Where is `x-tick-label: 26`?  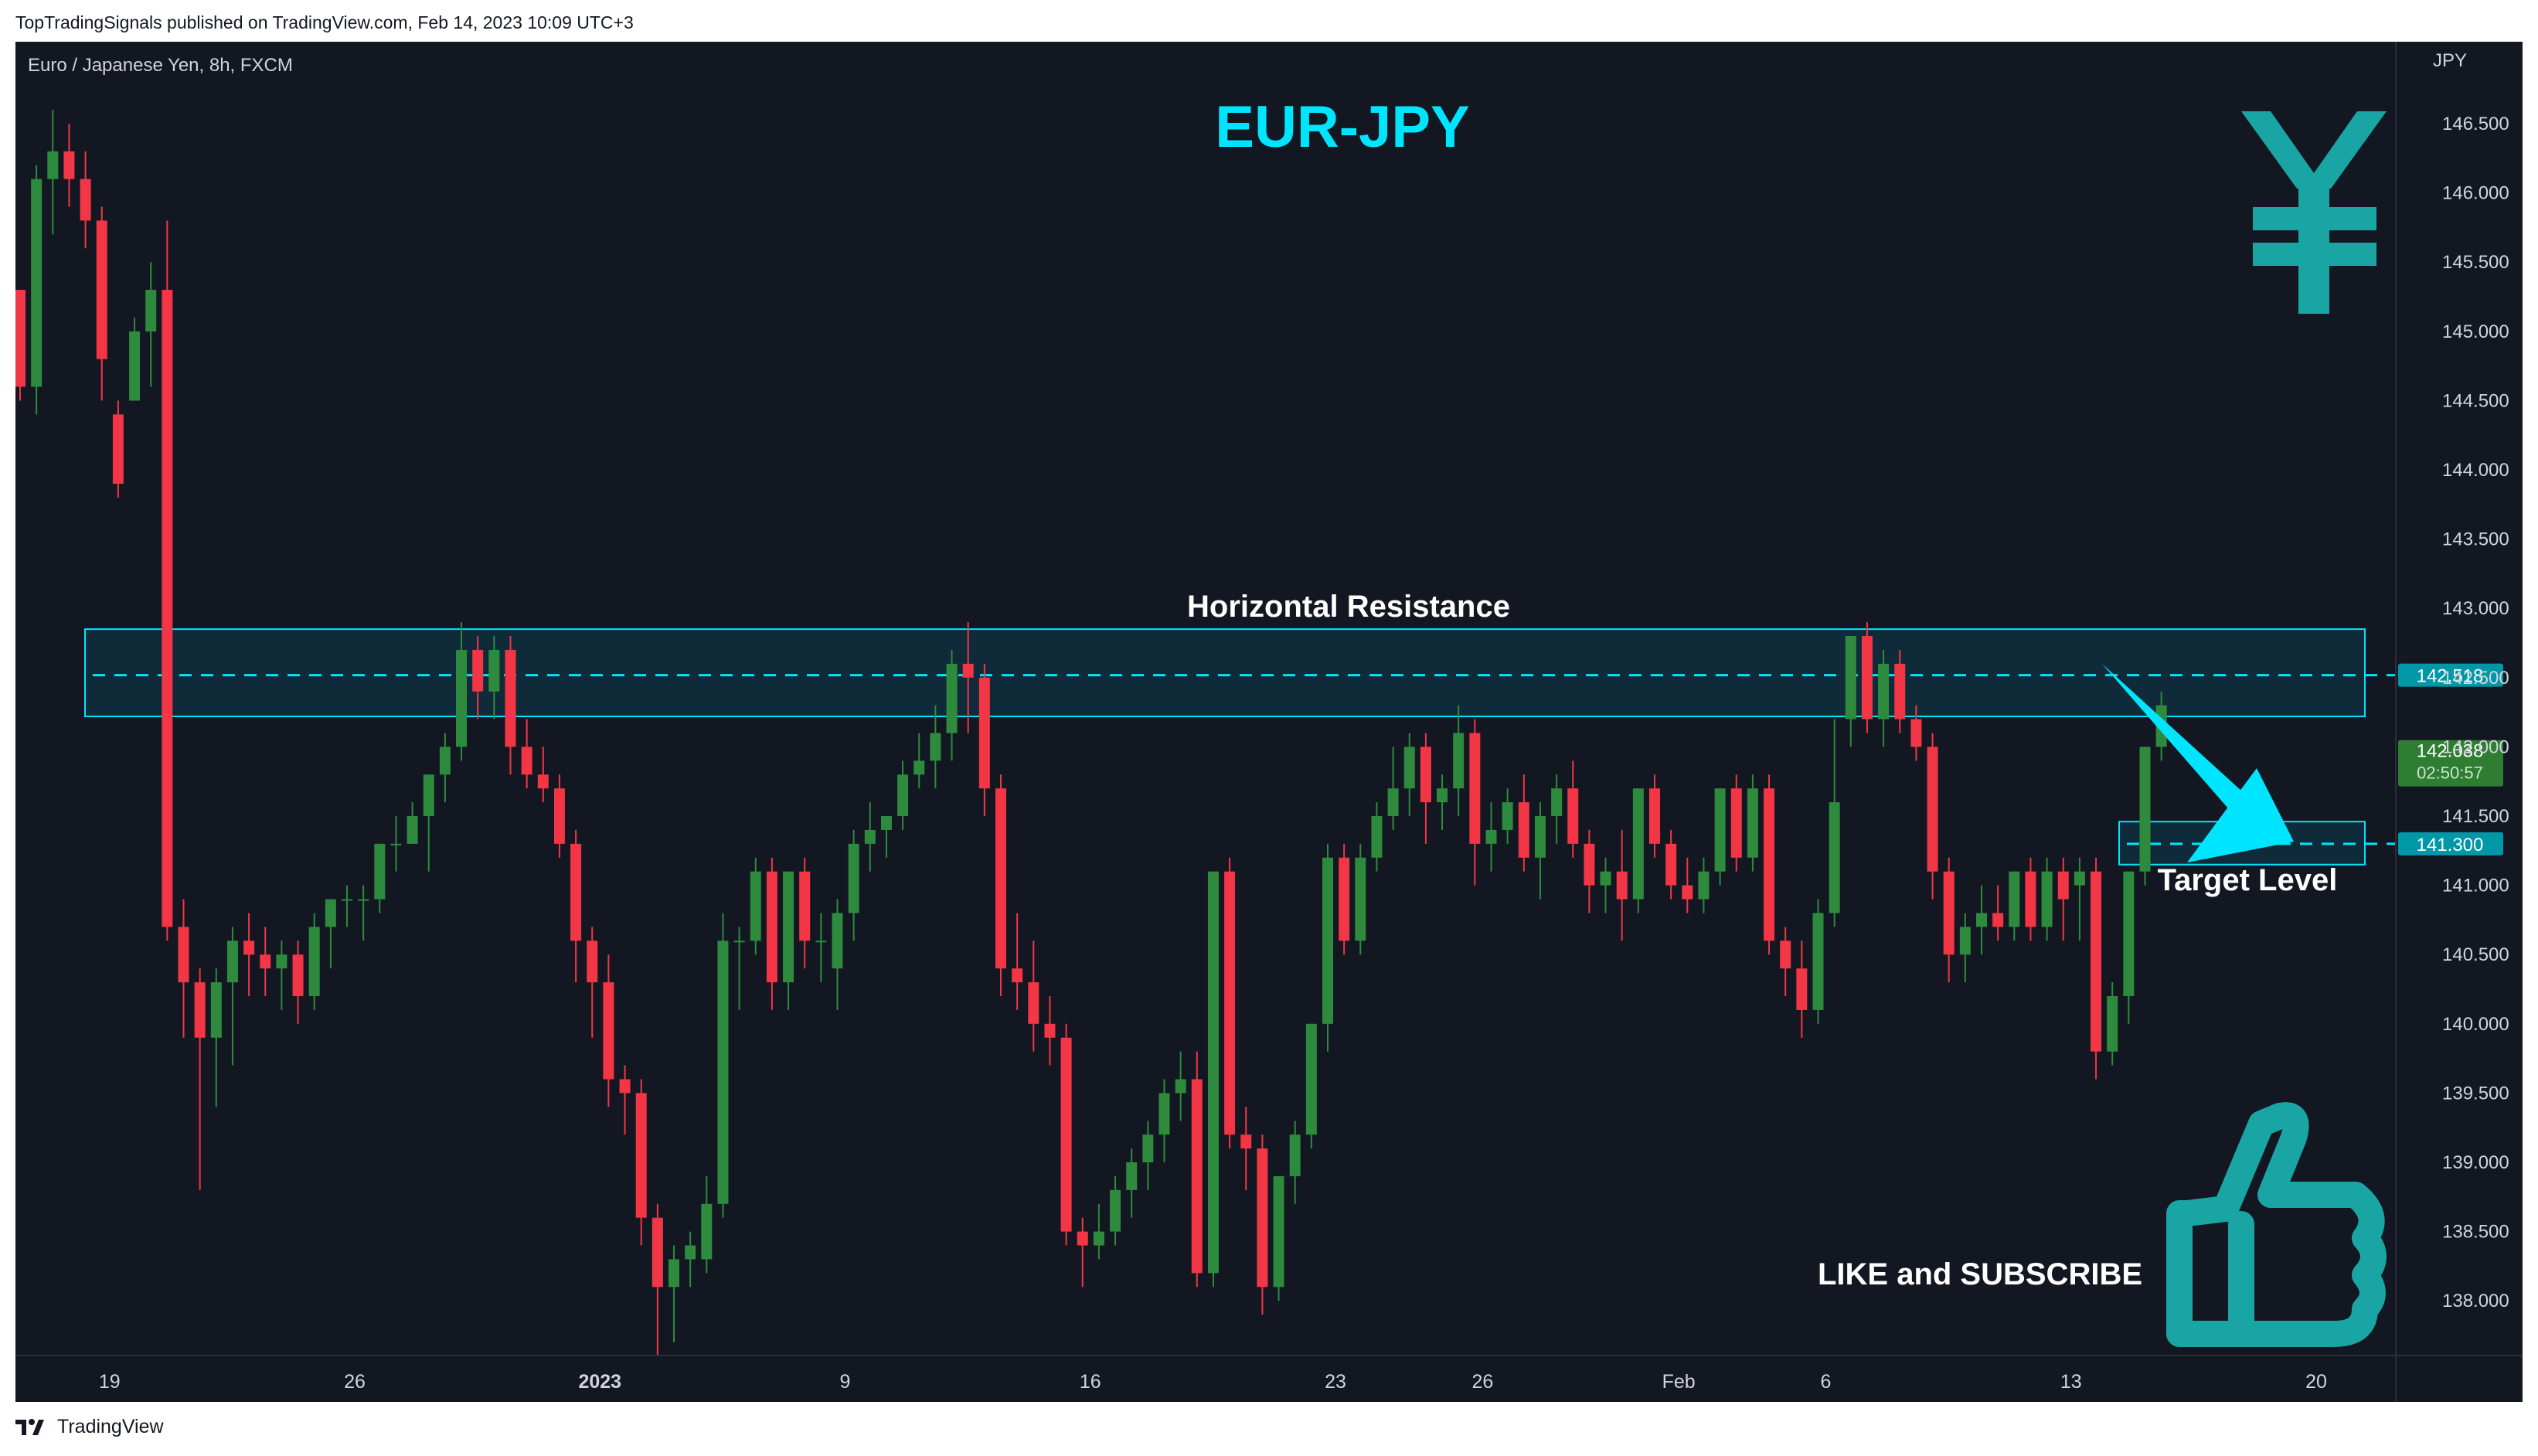 x-tick-label: 26 is located at coordinates (1482, 1382).